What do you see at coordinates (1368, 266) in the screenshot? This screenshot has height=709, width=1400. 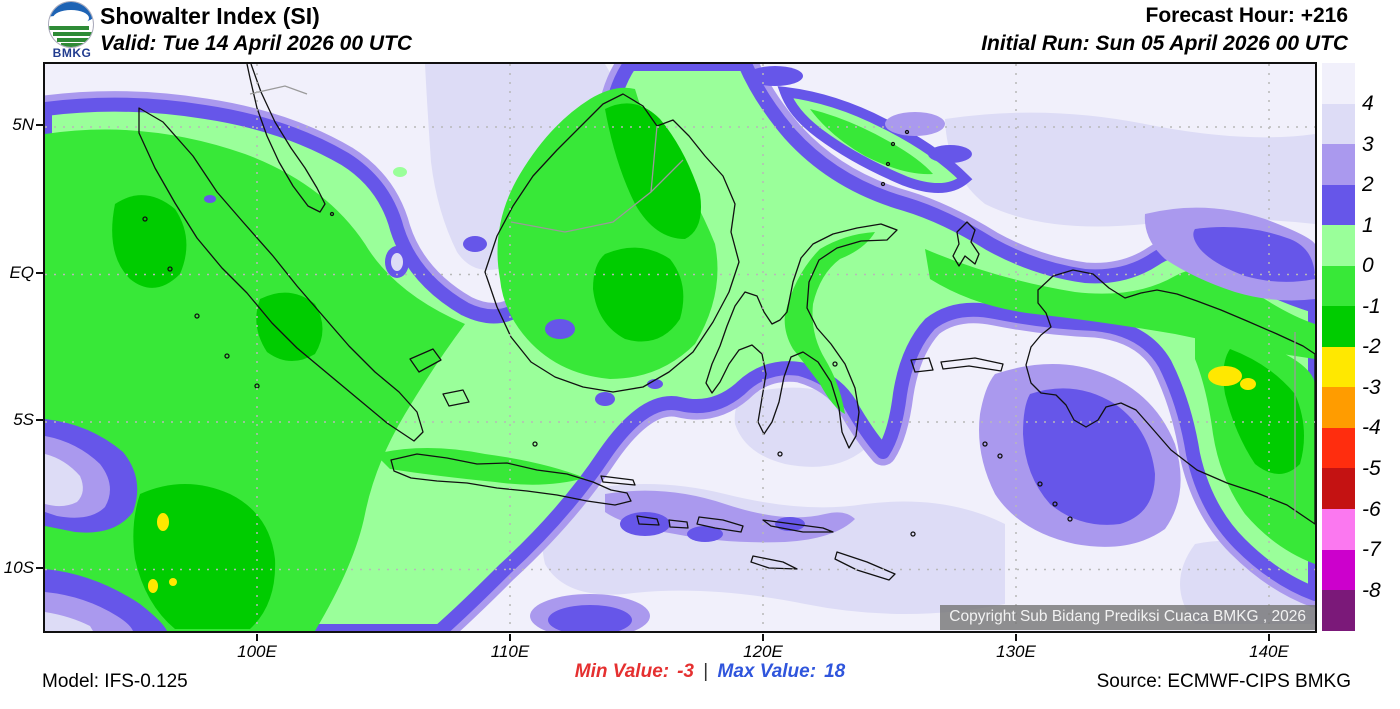 I see `legend-label: 0` at bounding box center [1368, 266].